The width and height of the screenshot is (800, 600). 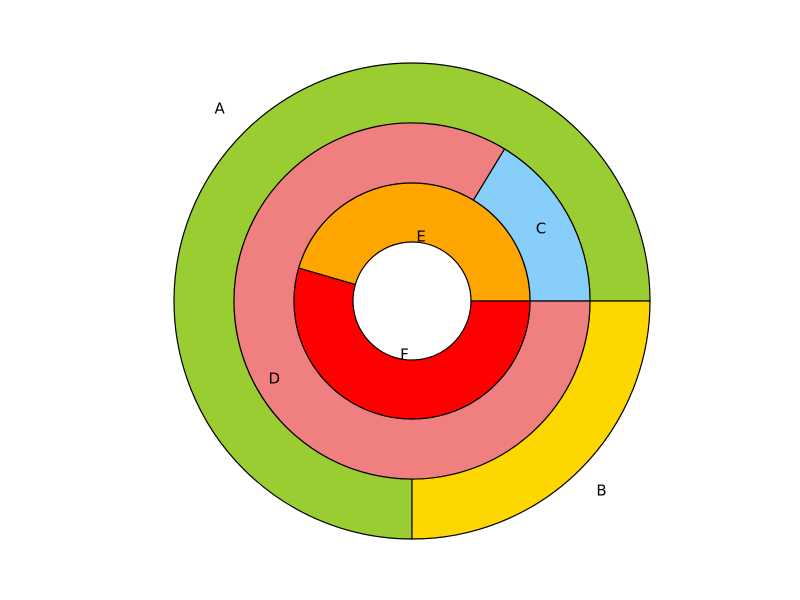 I want to click on wedge-label-d: D, so click(x=274, y=378).